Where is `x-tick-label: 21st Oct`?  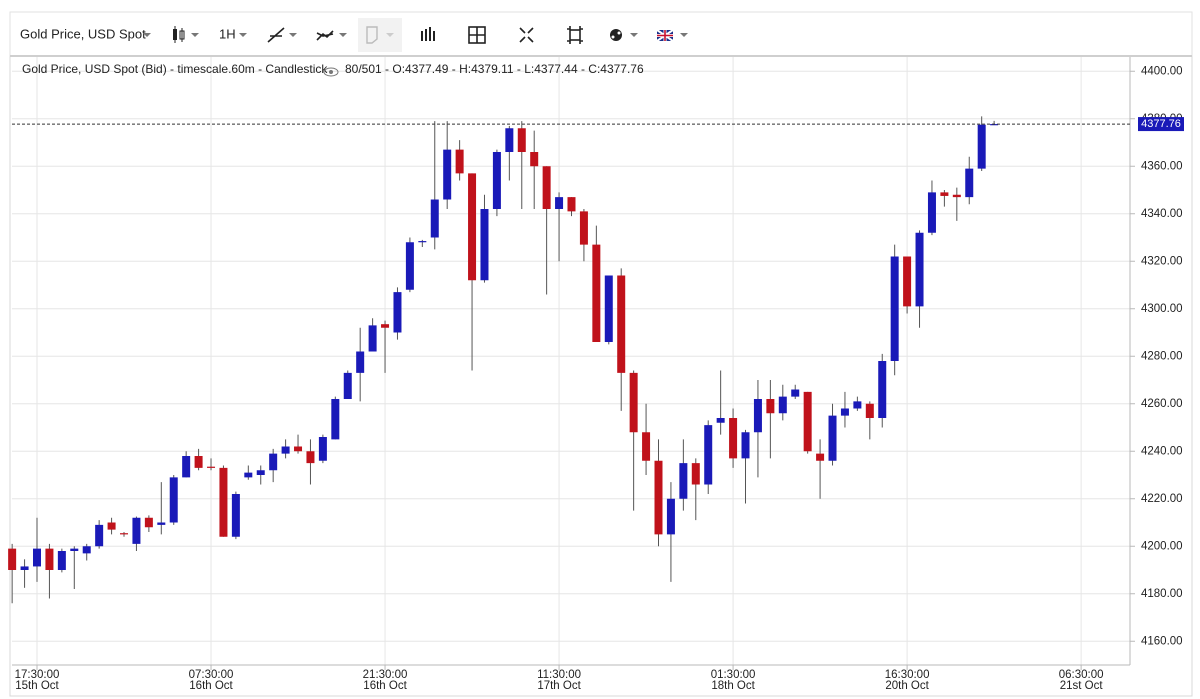
x-tick-label: 21st Oct is located at coordinates (1082, 686).